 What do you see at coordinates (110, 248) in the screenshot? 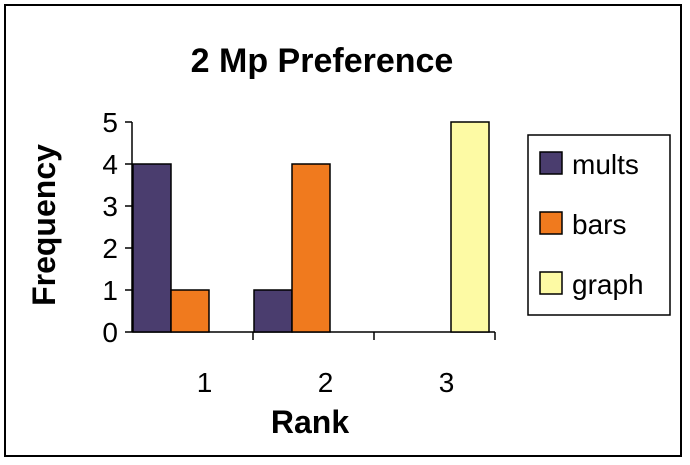
I see `y-tick-label: 2` at bounding box center [110, 248].